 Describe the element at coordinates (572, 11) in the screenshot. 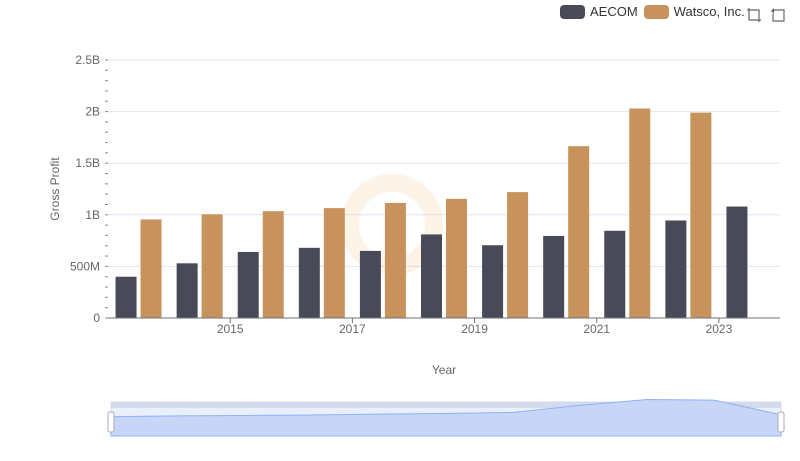

I see `legend-swatch-aecom` at that location.